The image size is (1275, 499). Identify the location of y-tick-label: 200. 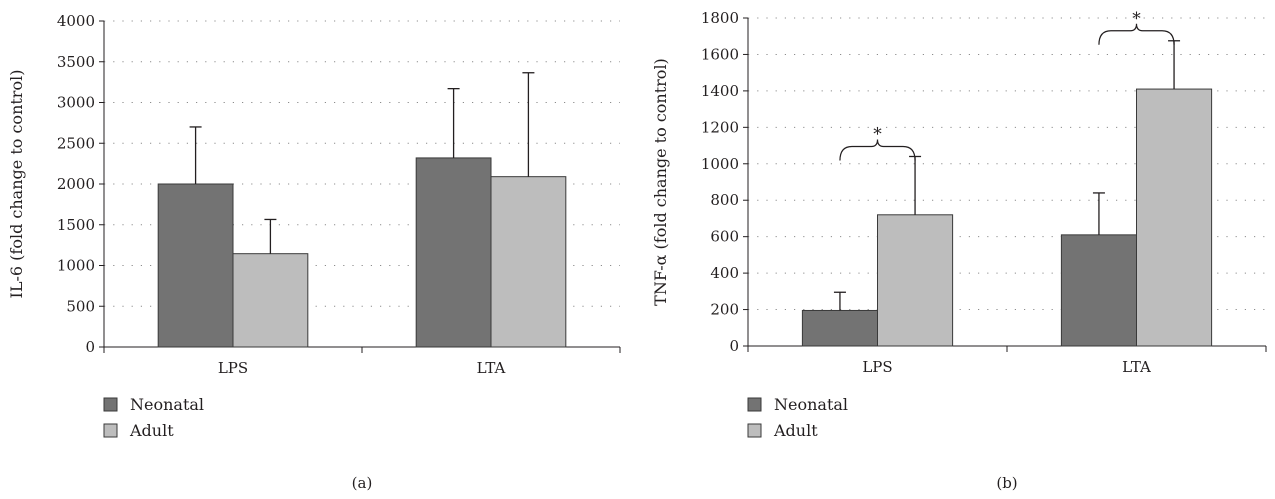
(724, 310).